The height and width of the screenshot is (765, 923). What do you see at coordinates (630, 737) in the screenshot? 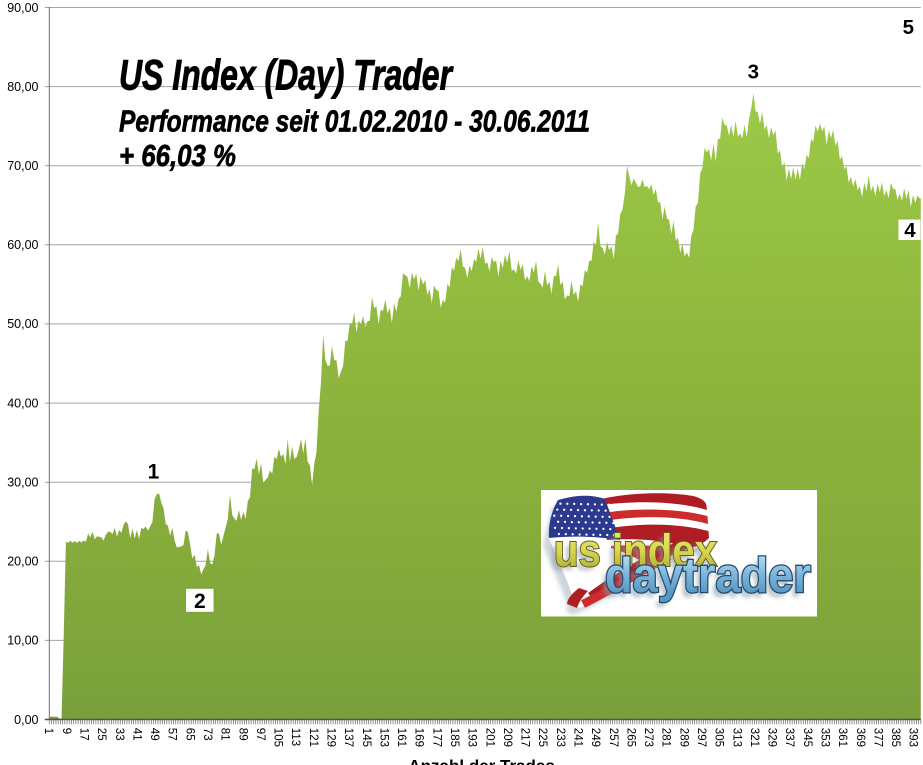
I see `svg-text: 265` at bounding box center [630, 737].